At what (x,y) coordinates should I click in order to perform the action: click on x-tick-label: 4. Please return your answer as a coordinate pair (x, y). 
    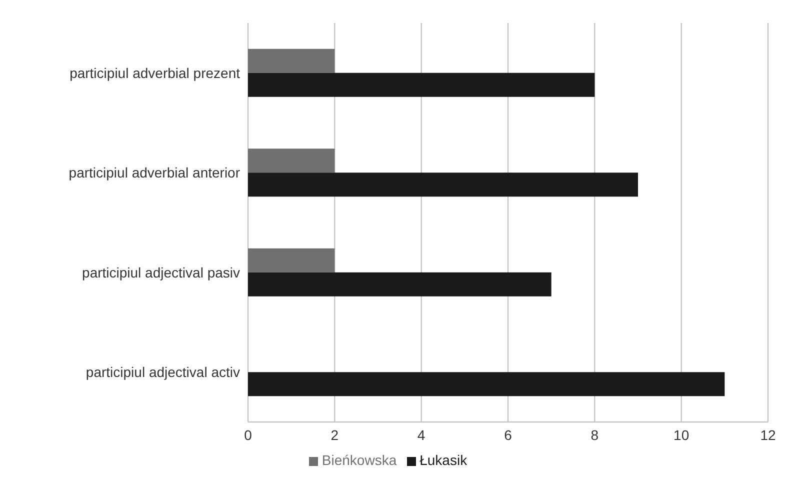
    Looking at the image, I should click on (421, 434).